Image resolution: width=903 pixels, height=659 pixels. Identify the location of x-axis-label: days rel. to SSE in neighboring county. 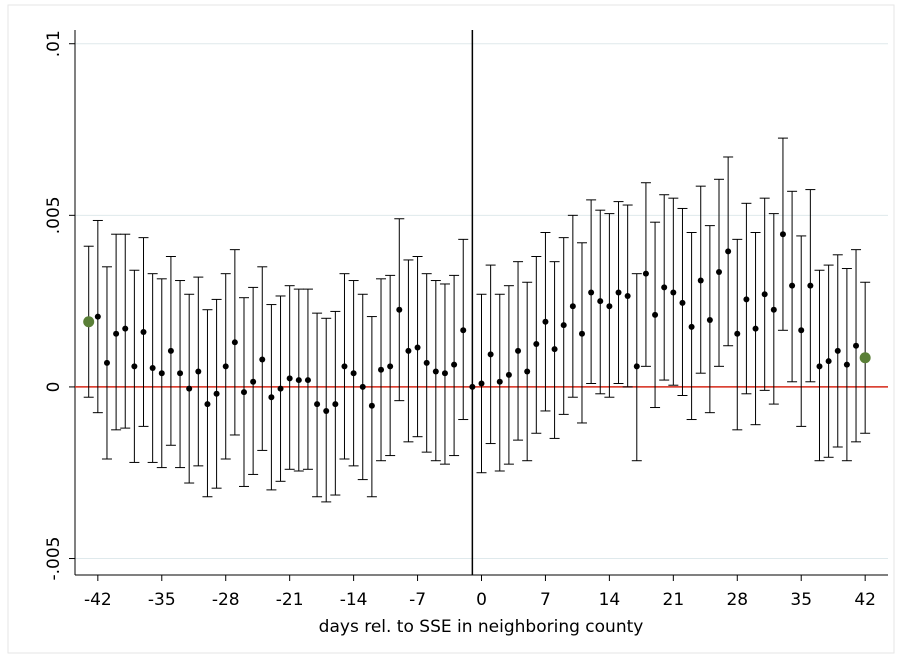
(481, 627).